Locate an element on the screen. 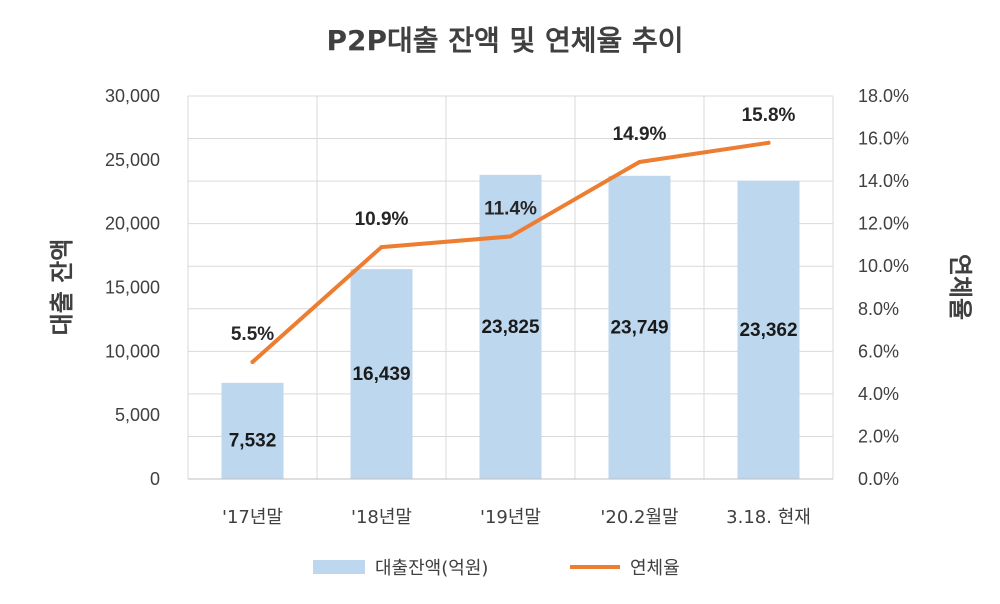 Image resolution: width=1000 pixels, height=604 pixels. x-tick-label: '18년말 is located at coordinates (381, 517).